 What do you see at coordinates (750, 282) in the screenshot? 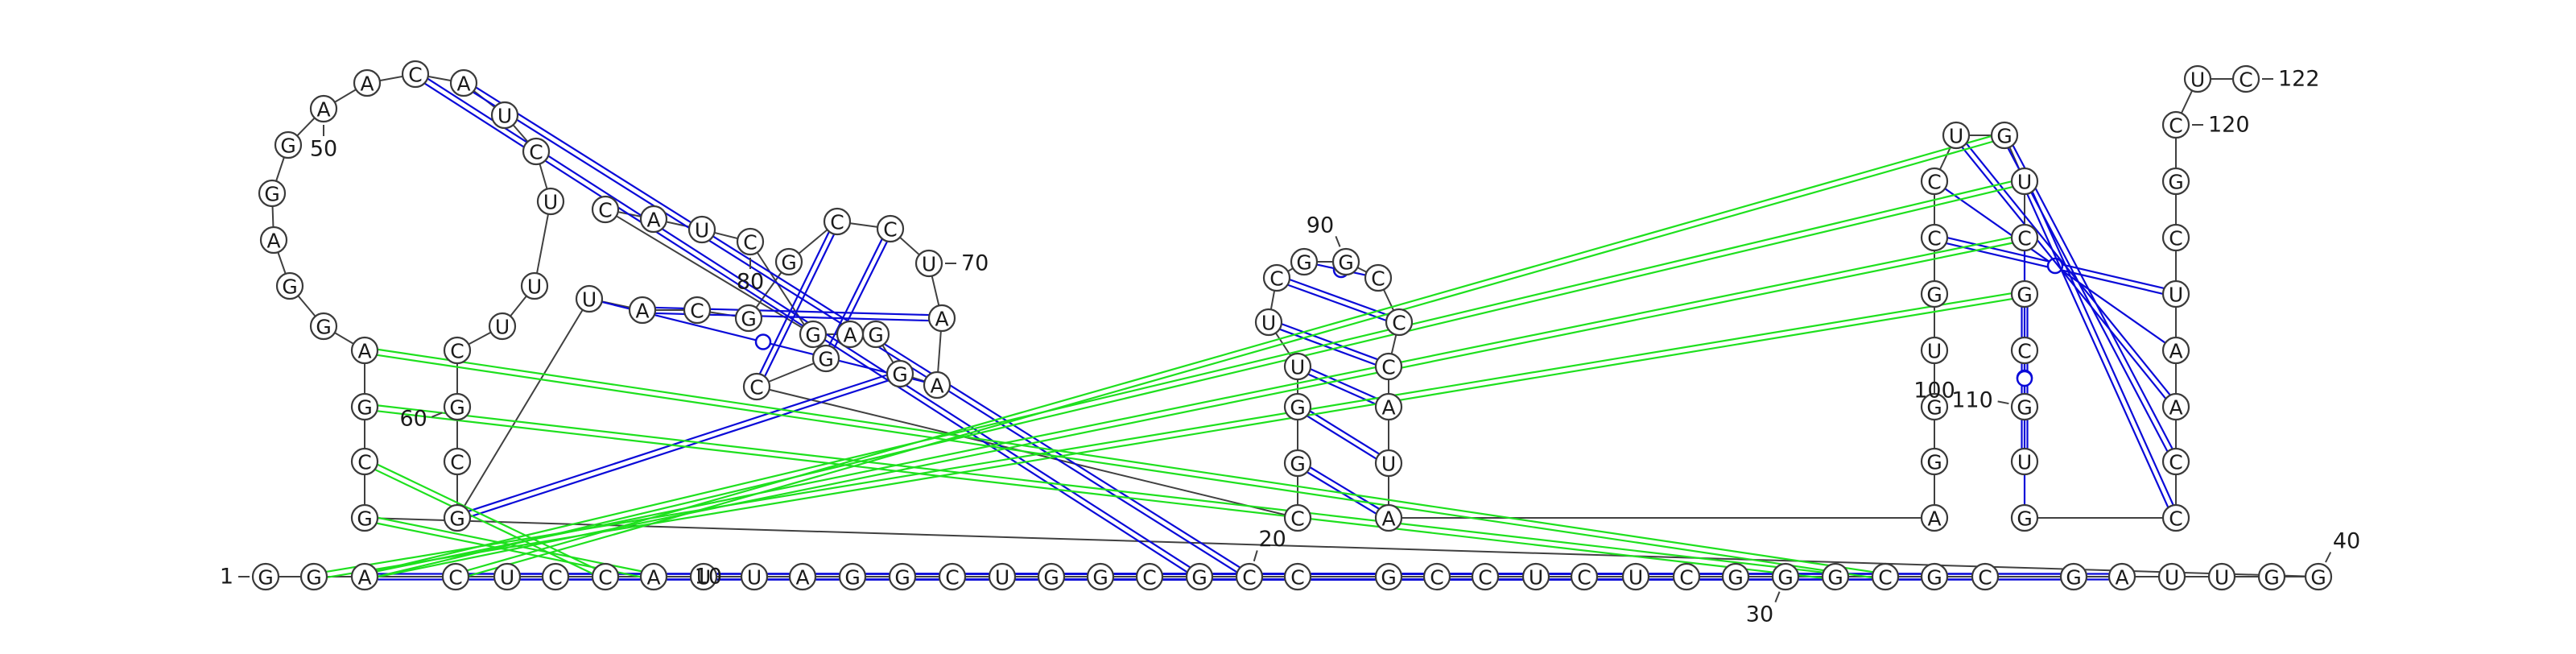
I see `position-number-label: 80` at bounding box center [750, 282].